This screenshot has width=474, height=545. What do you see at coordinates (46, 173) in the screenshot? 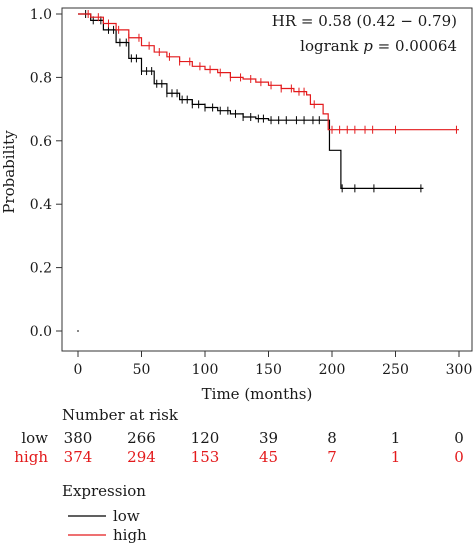
I see `y-axis: 0.0 0.2 0.4 0.6 0.8 1.0` at bounding box center [46, 173].